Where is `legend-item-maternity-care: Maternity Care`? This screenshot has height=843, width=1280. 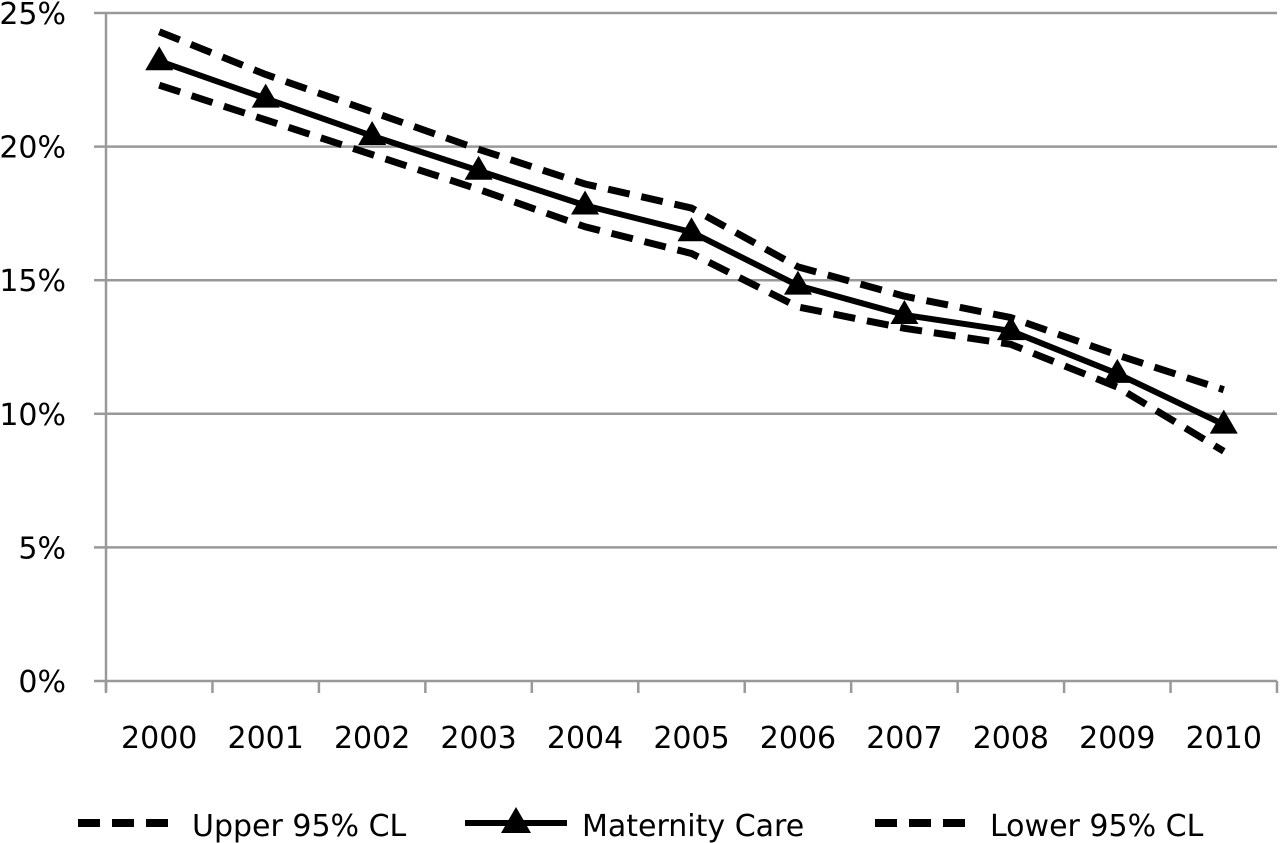 legend-item-maternity-care: Maternity Care is located at coordinates (634, 825).